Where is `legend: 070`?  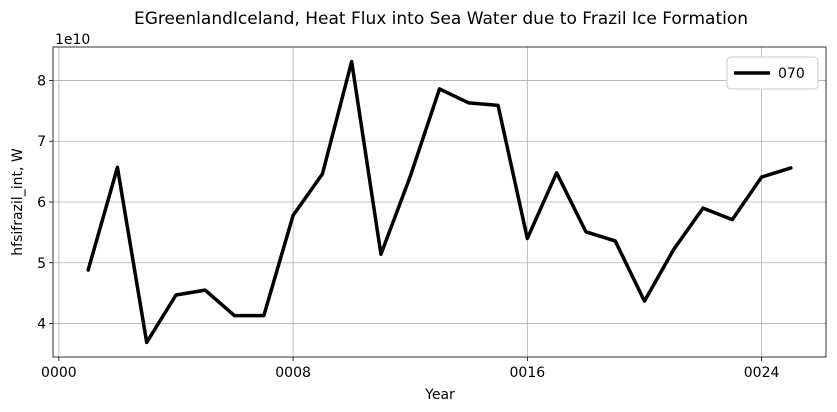
legend: 070 is located at coordinates (772, 73).